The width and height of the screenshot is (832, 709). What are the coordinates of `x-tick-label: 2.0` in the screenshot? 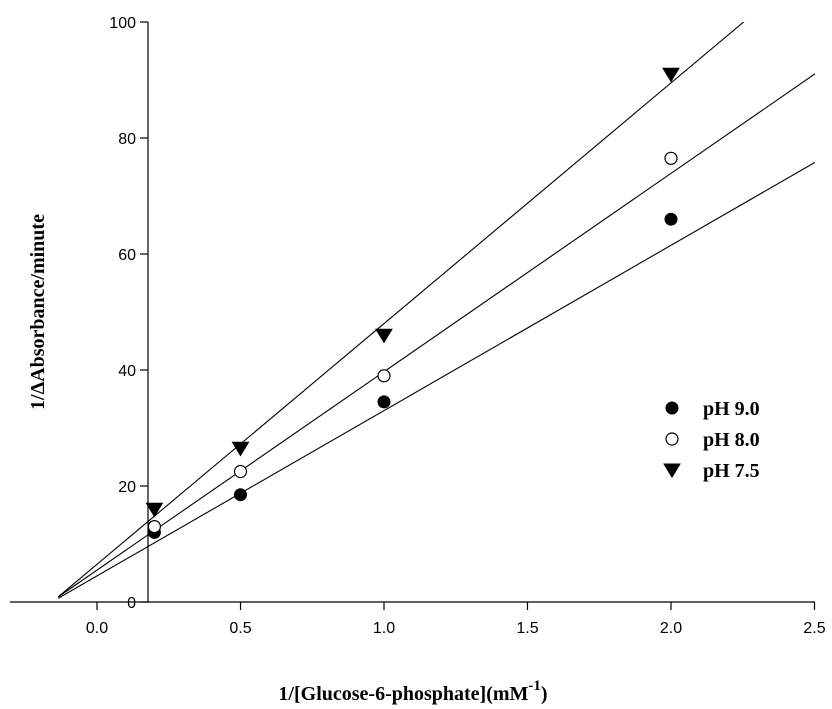 It's located at (671, 628).